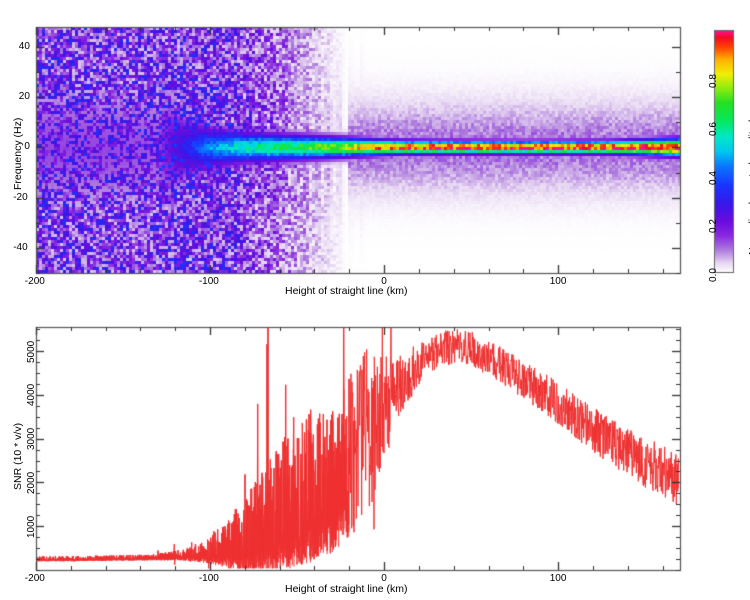 The image size is (750, 600). I want to click on snr-y-axis-label: SNR (10 * v/v), so click(18, 456).